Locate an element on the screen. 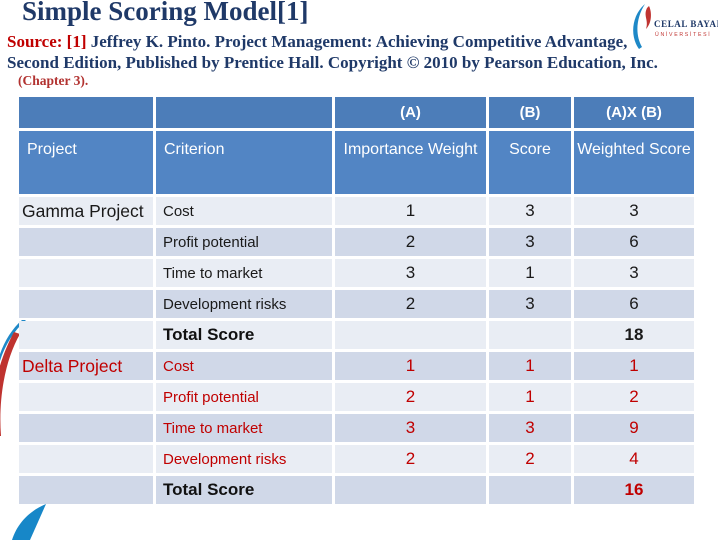  header-cell-score: Score is located at coordinates (530, 162).